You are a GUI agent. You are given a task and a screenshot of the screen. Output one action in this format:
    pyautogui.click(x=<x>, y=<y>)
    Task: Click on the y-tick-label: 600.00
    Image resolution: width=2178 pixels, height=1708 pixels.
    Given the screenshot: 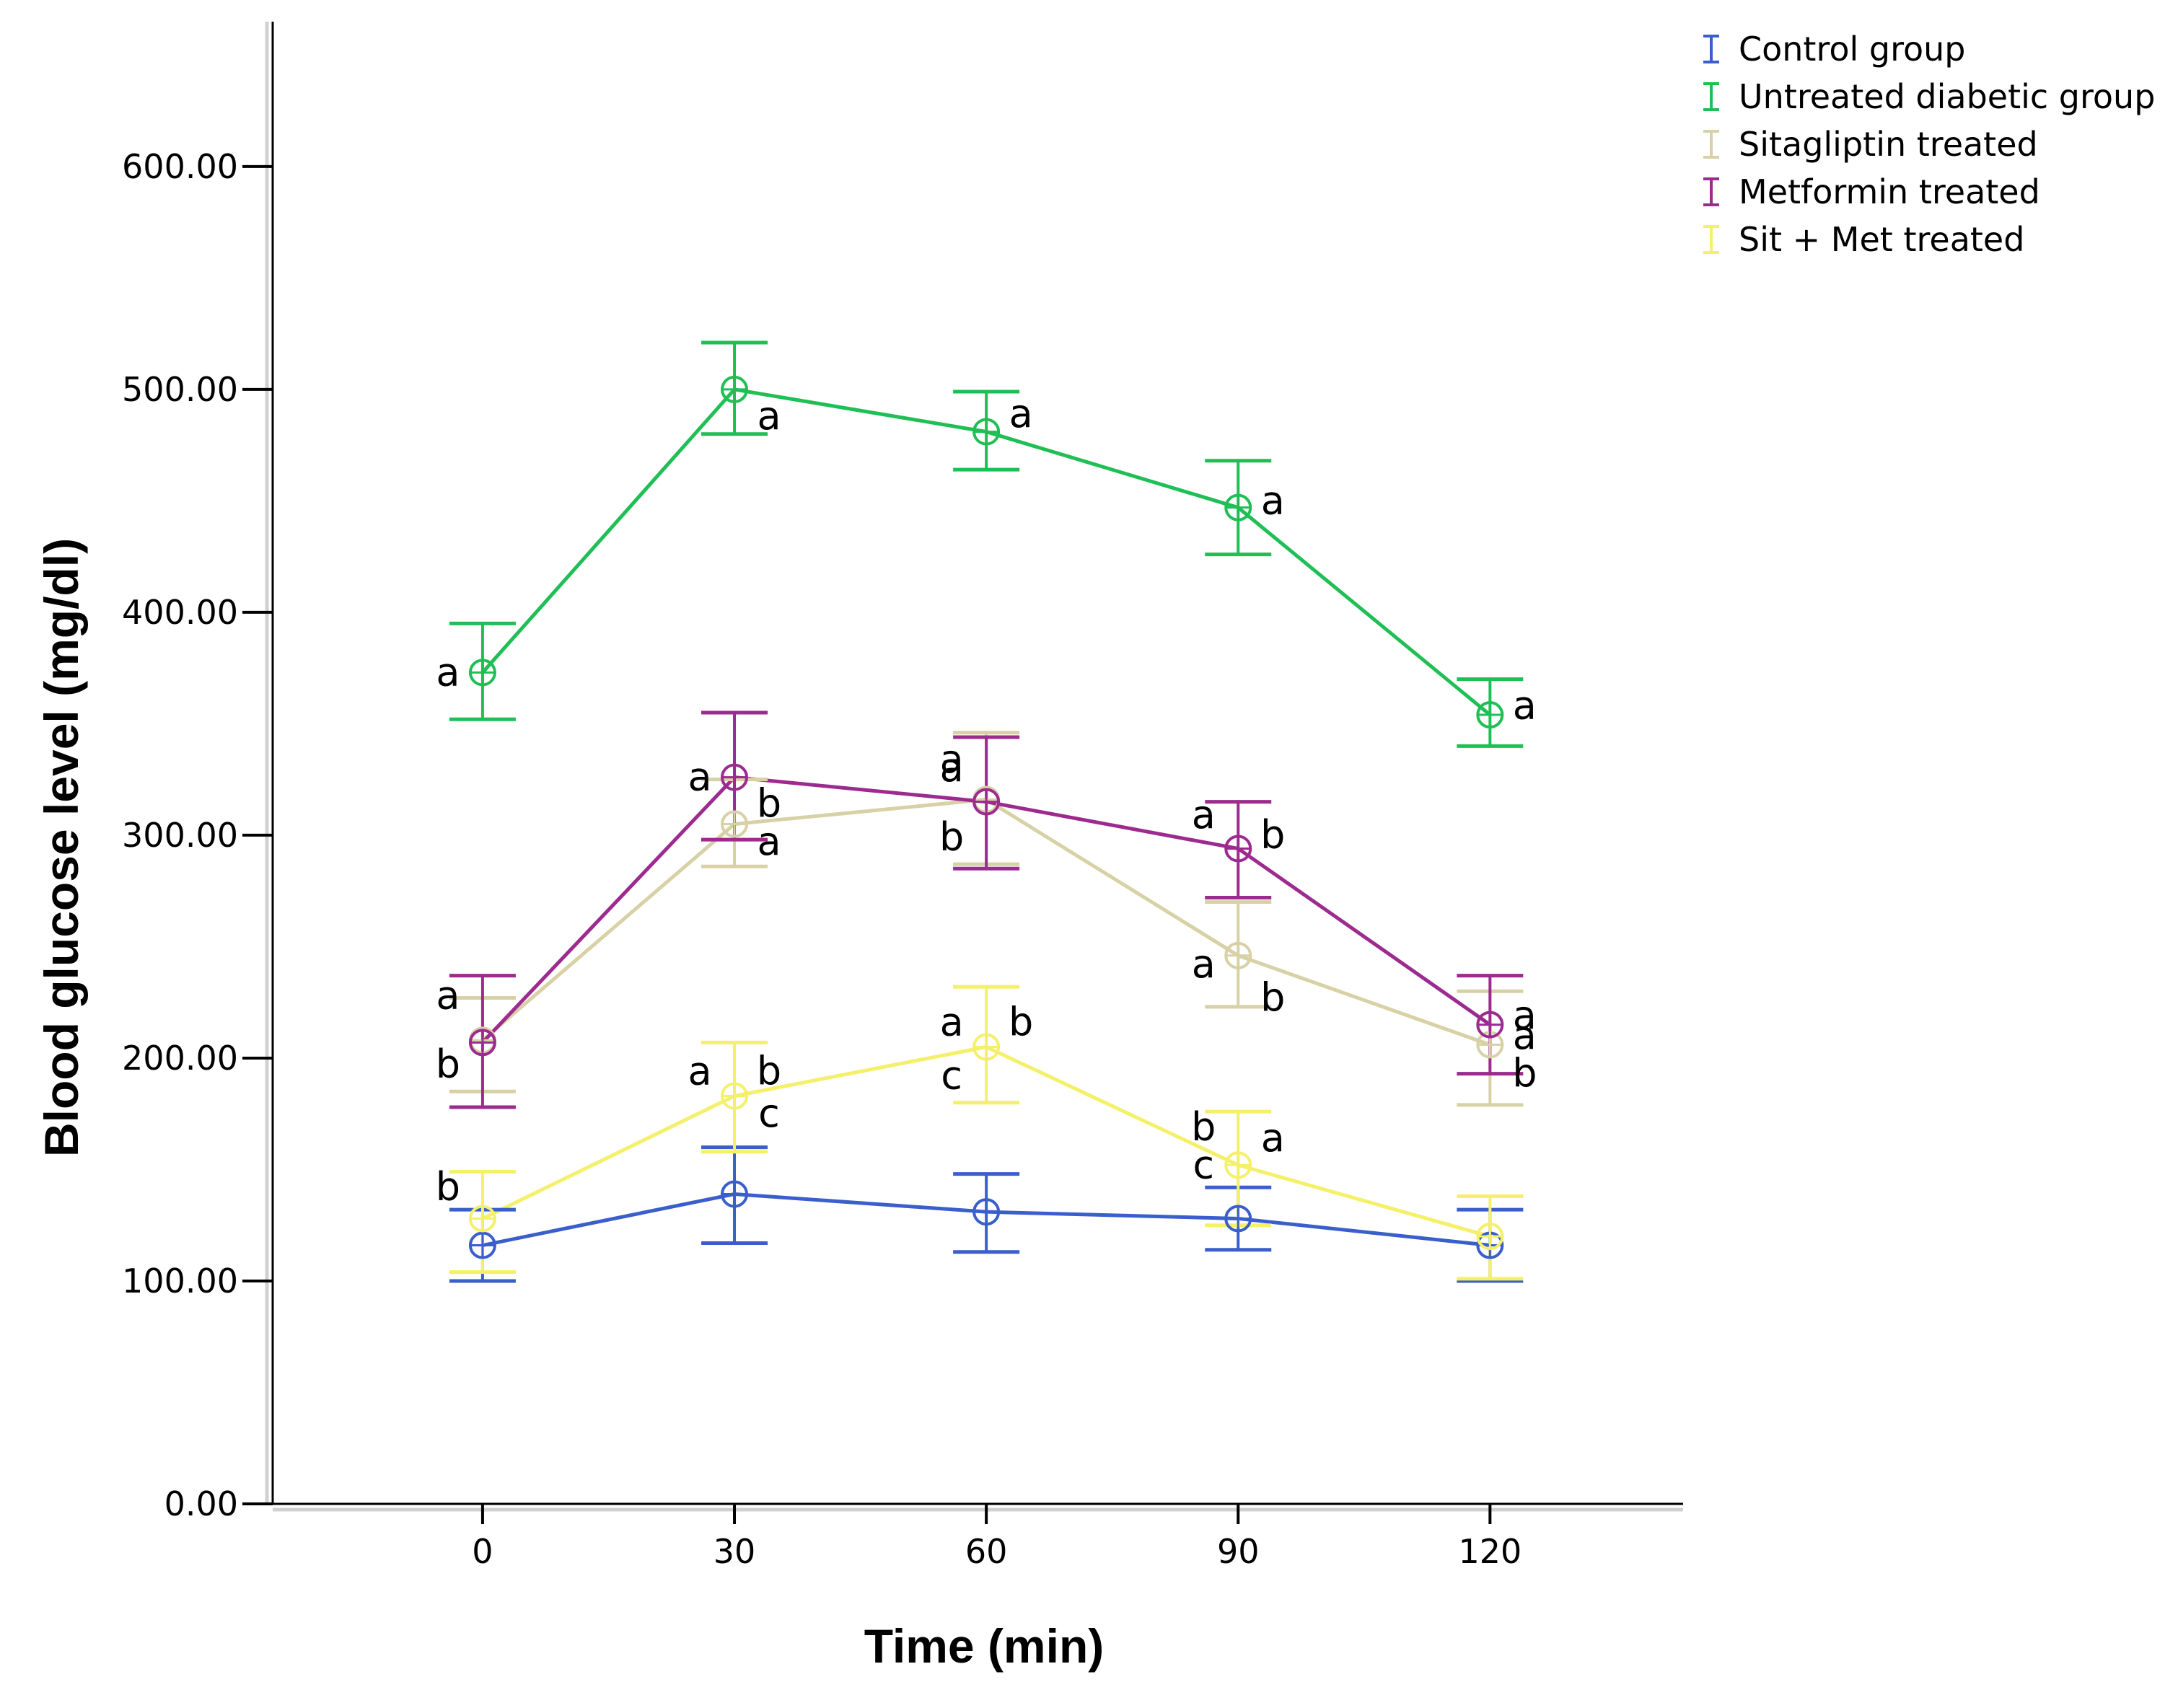 What is the action you would take?
    pyautogui.click(x=180, y=166)
    